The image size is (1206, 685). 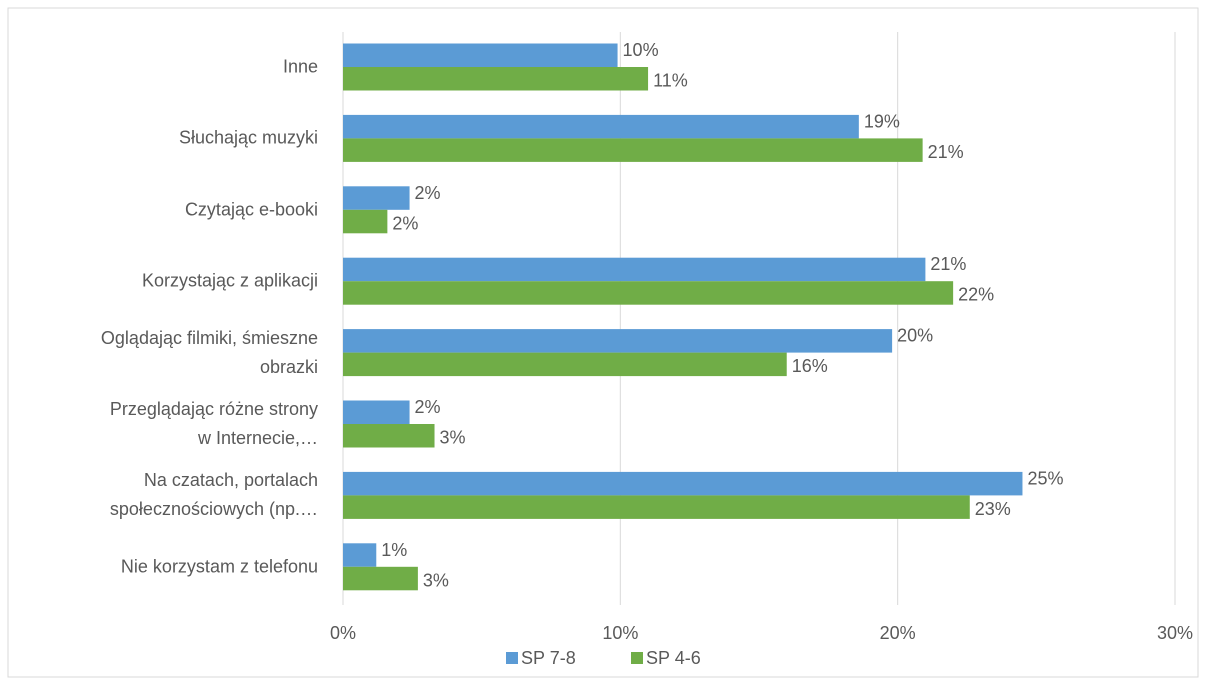 What do you see at coordinates (394, 550) in the screenshot?
I see `value-label: 1%` at bounding box center [394, 550].